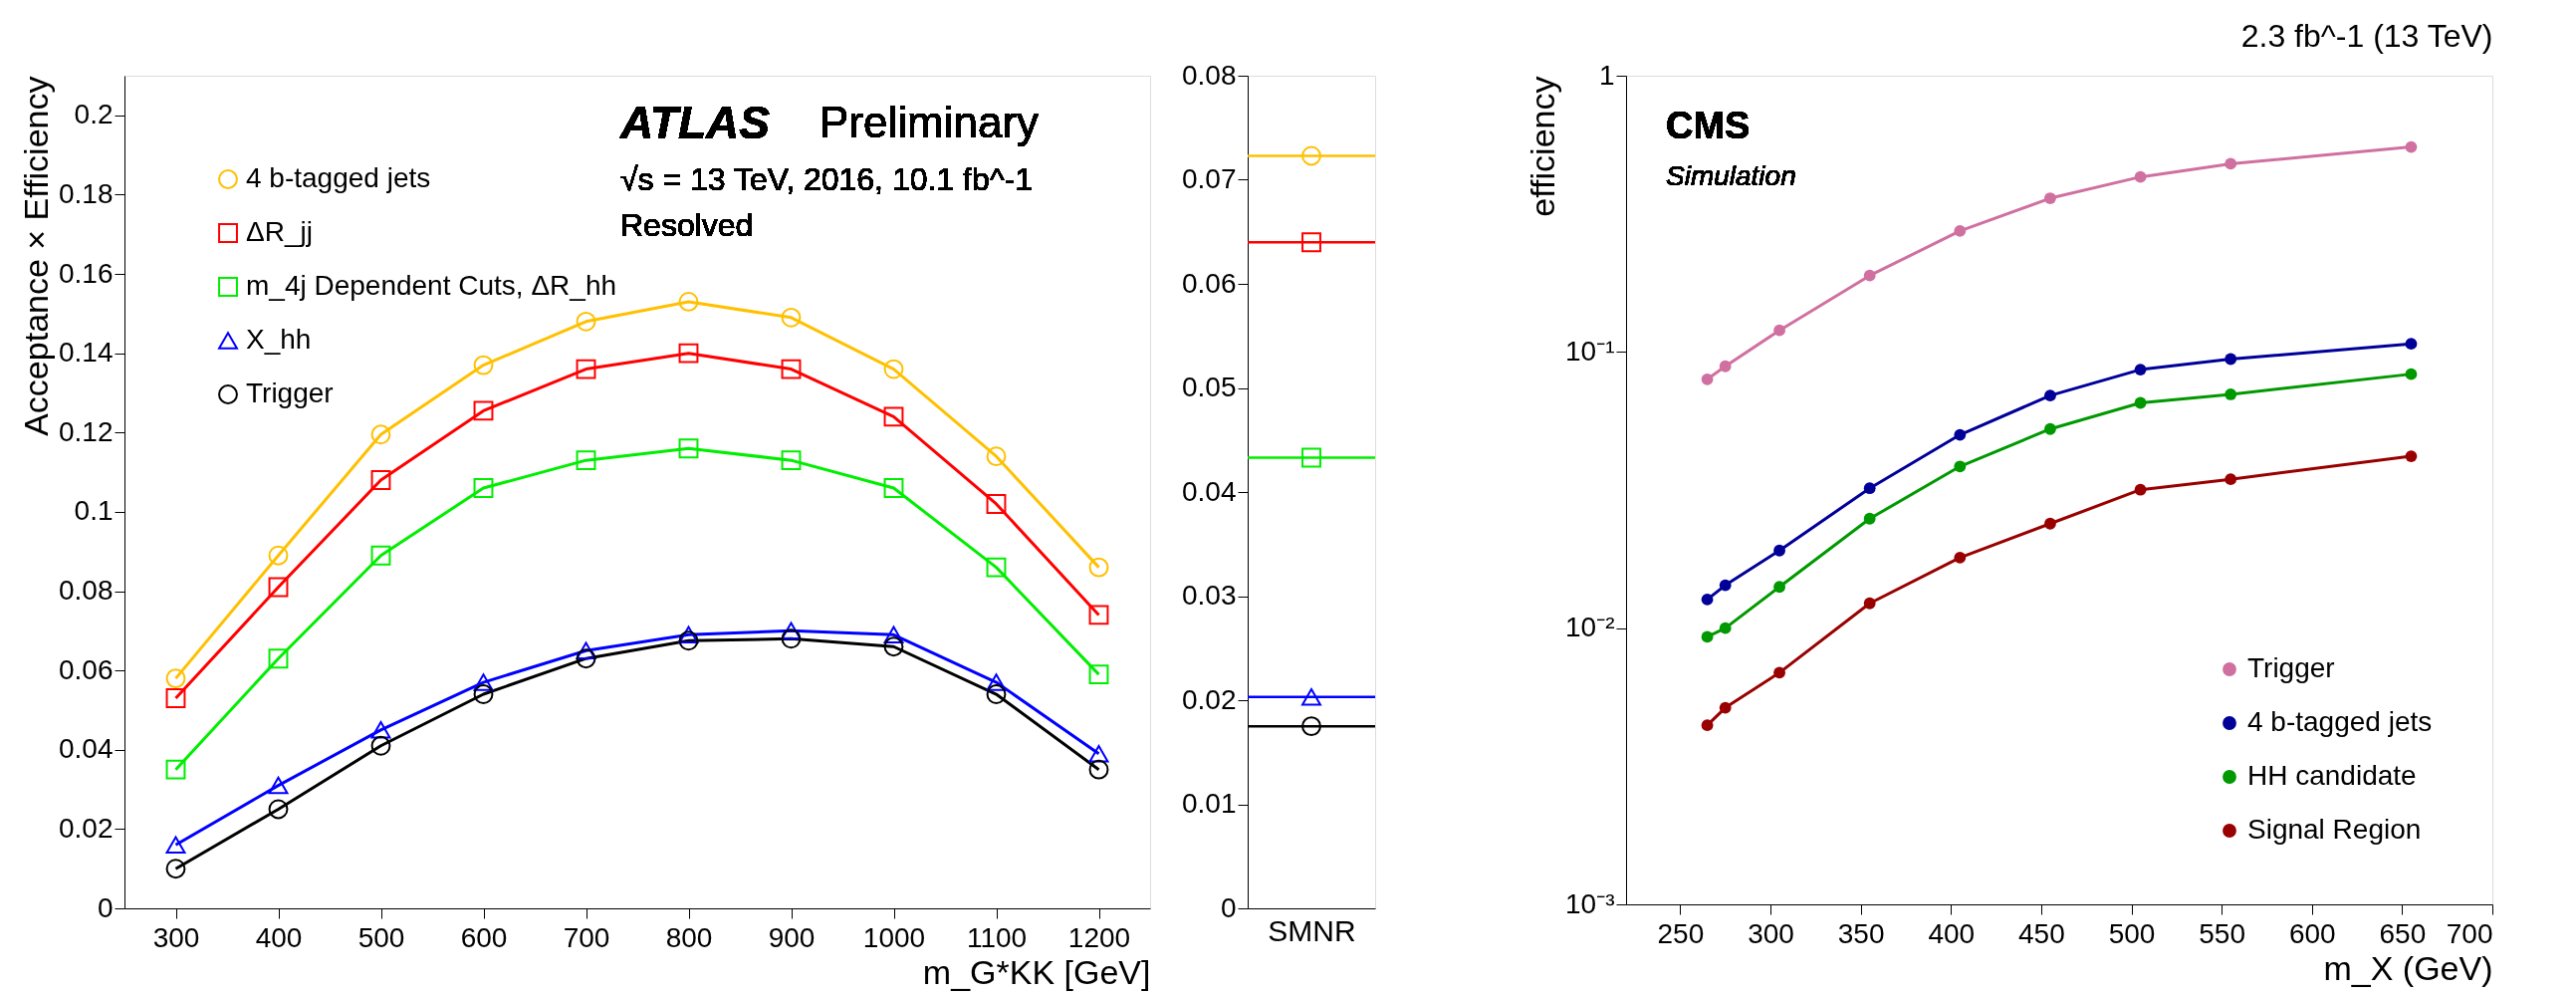  I want to click on y-tick-label: 0.1, so click(94, 511).